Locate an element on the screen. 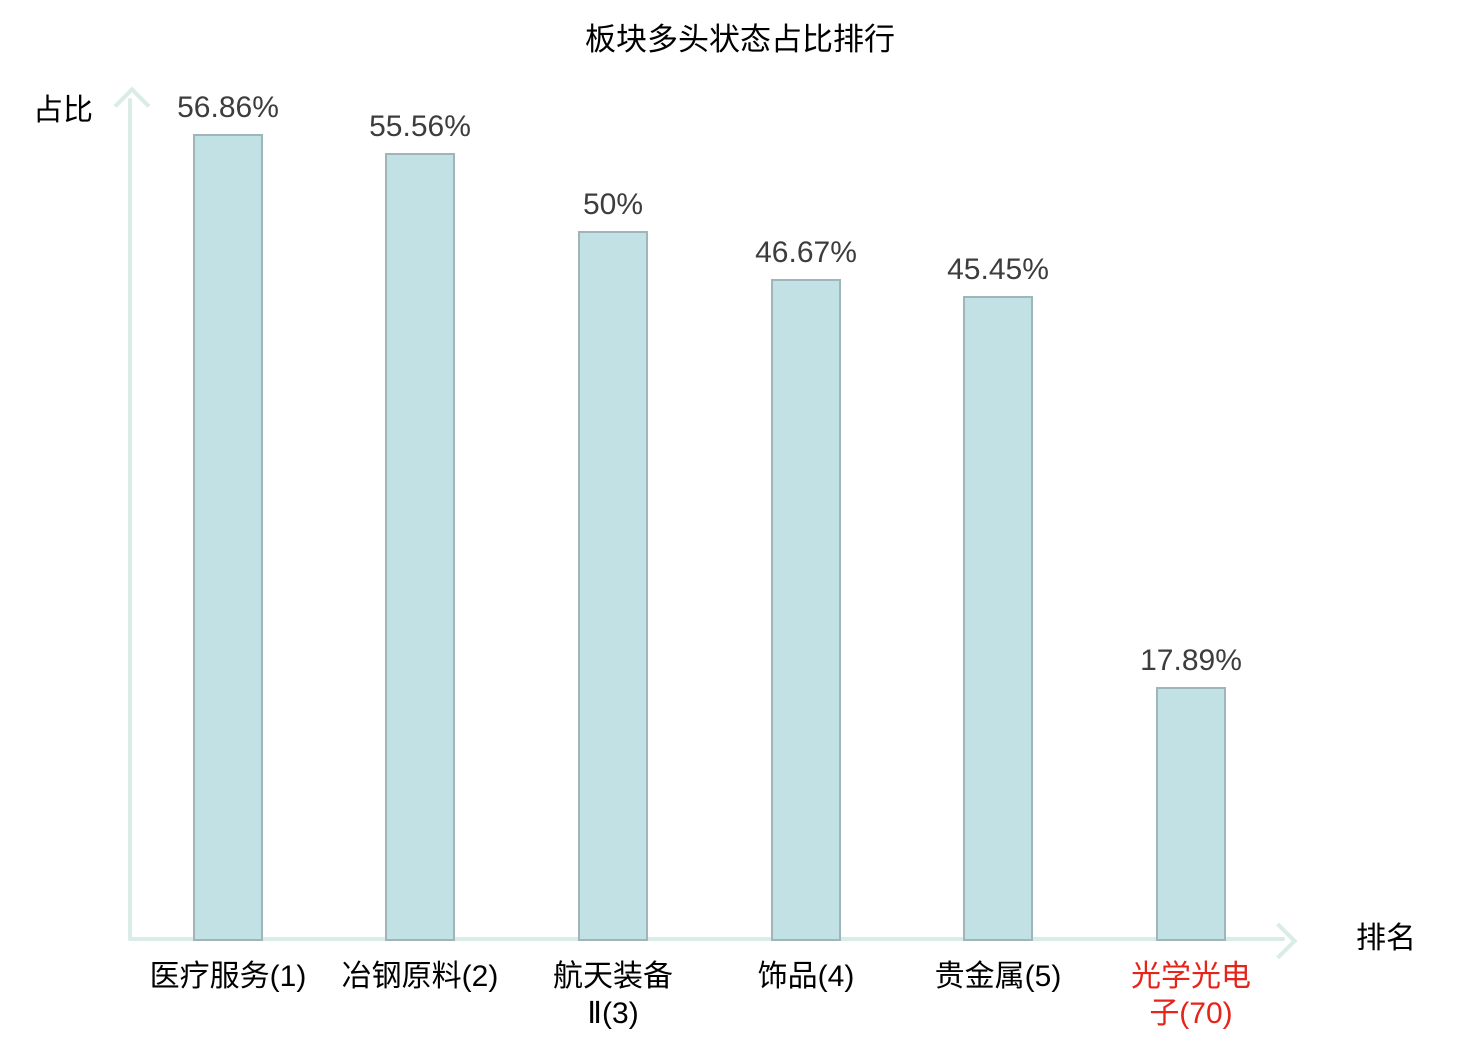 The image size is (1480, 1040). bar-category-label-line: 冶钢原料(2) is located at coordinates (420, 976).